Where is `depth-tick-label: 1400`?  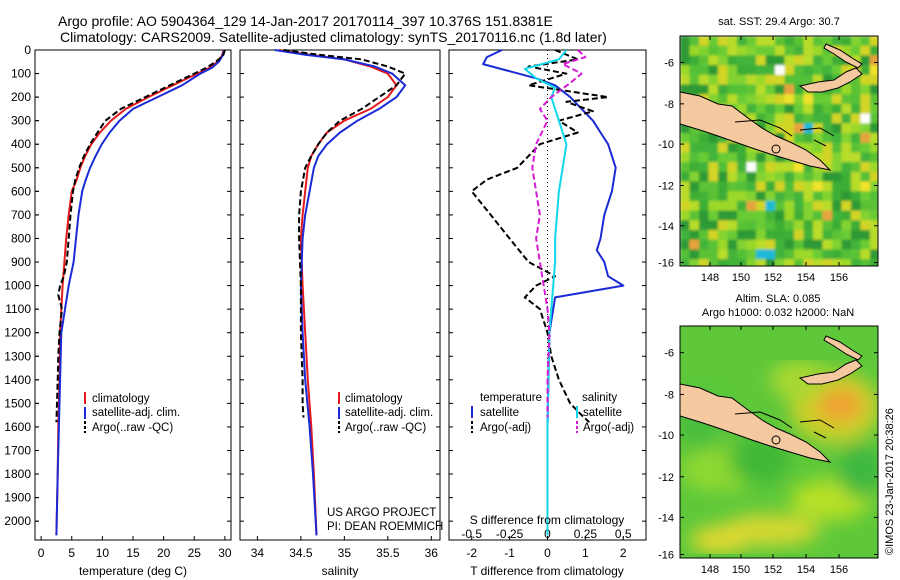
depth-tick-label: 1400 is located at coordinates (17, 380).